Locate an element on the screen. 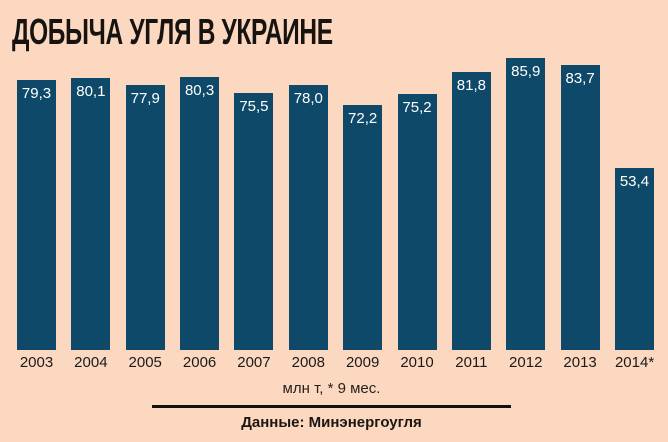 The height and width of the screenshot is (442, 668). year-label: 2010 is located at coordinates (417, 362).